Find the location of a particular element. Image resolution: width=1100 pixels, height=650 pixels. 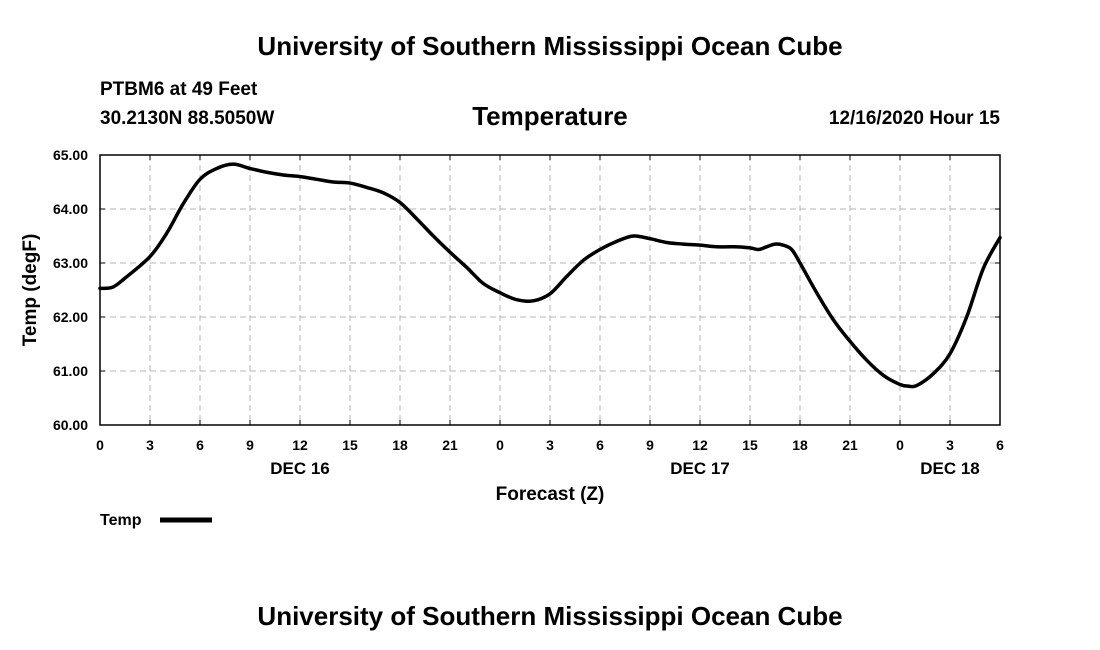

y-tick-label: 65.00 is located at coordinates (70, 155).